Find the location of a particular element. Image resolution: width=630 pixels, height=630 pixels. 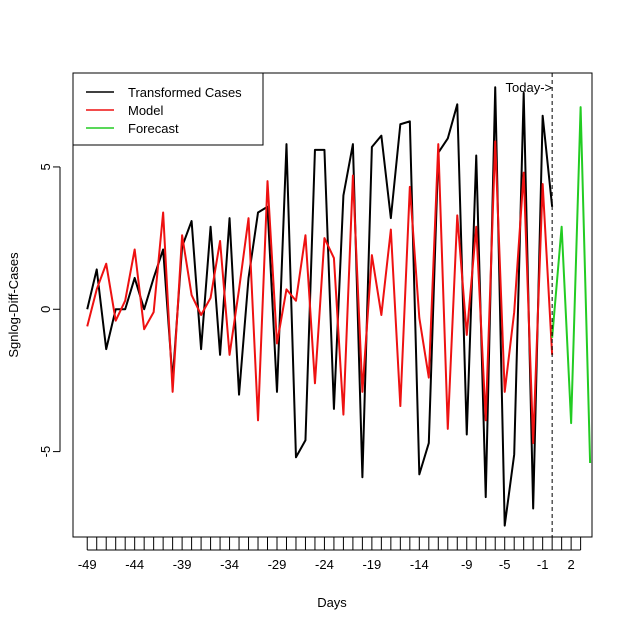

x-tick-label: -29 is located at coordinates (277, 564).